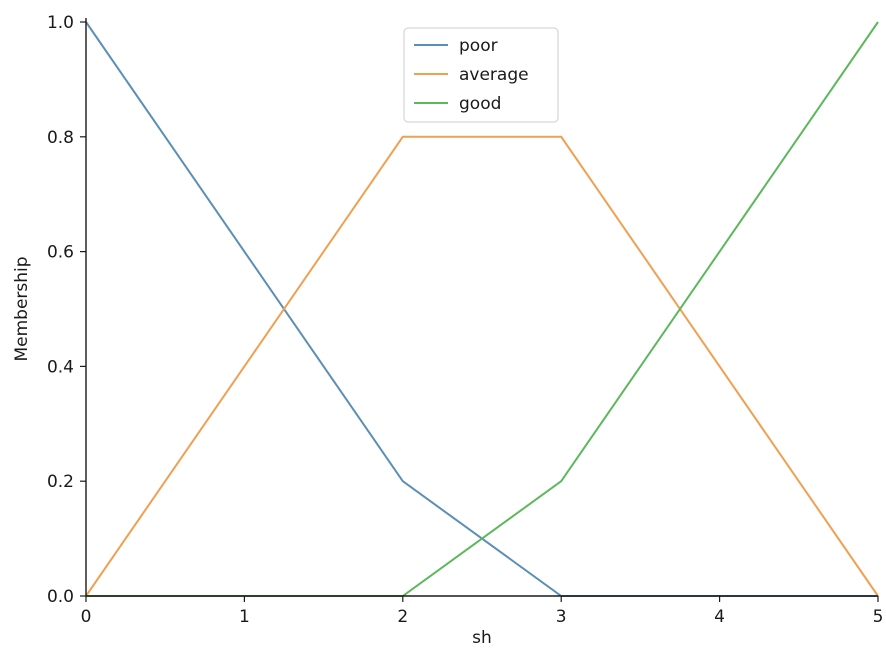 The width and height of the screenshot is (886, 654). Describe the element at coordinates (402, 617) in the screenshot. I see `x-tick-label: 2` at that location.